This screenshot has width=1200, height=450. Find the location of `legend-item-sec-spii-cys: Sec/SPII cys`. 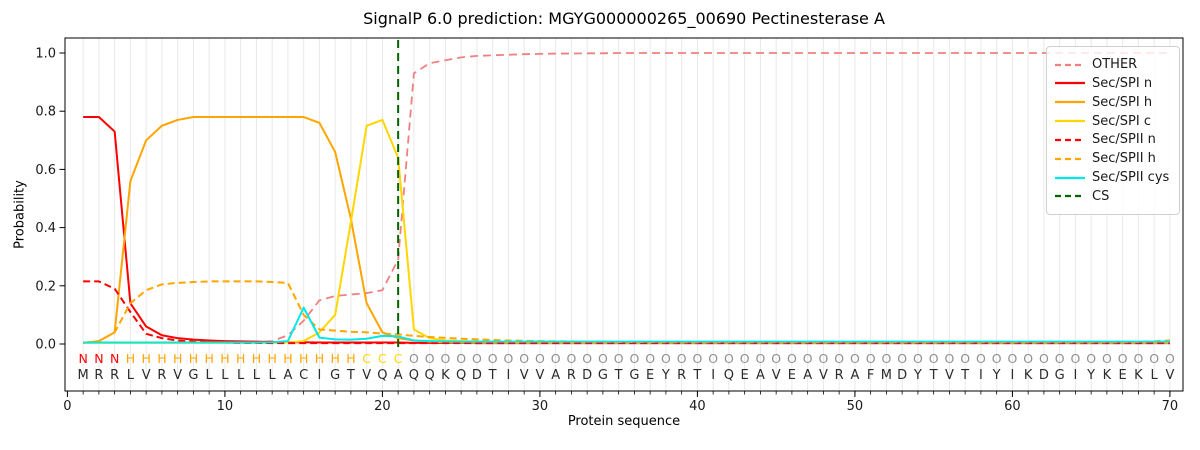

legend-item-sec-spii-cys: Sec/SPII cys is located at coordinates (1113, 177).